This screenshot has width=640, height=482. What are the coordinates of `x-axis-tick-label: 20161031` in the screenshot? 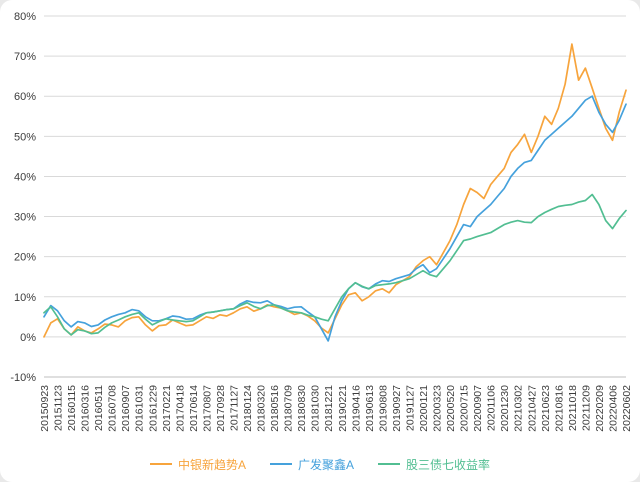 It's located at (140, 408).